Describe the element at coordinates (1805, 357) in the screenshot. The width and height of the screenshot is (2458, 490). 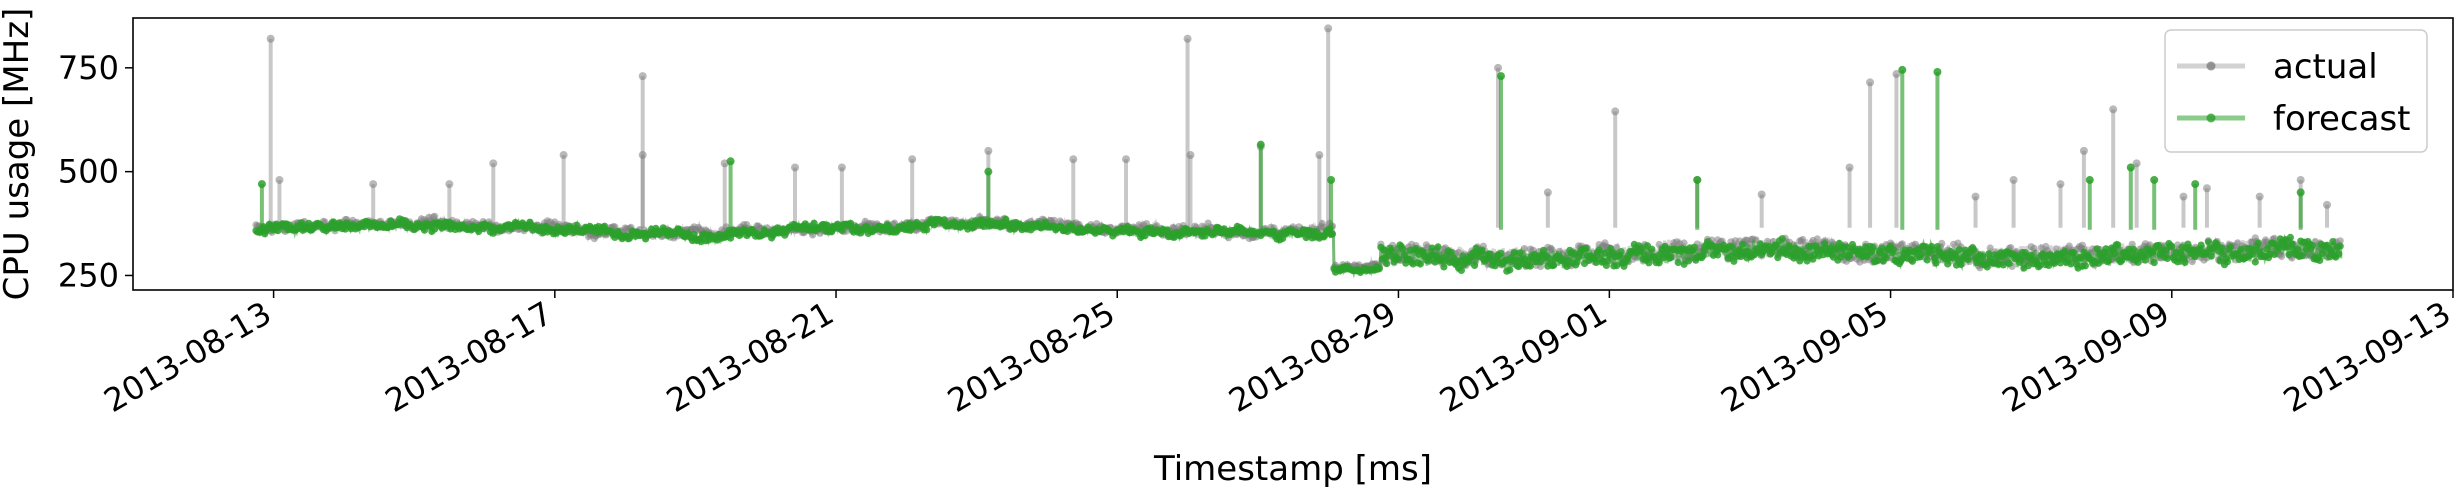
I see `x-tick-label: 2013-09-05` at that location.